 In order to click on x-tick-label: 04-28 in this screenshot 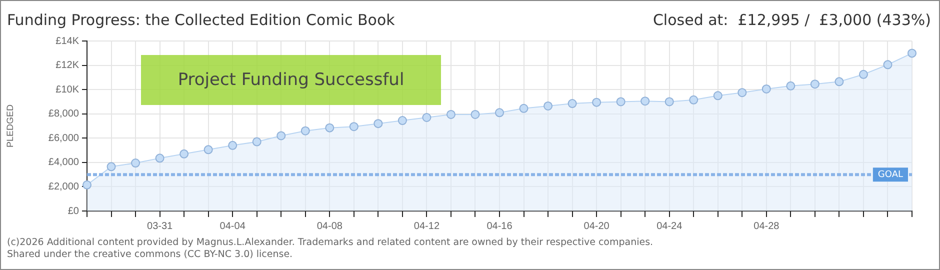, I will do `click(767, 226)`.